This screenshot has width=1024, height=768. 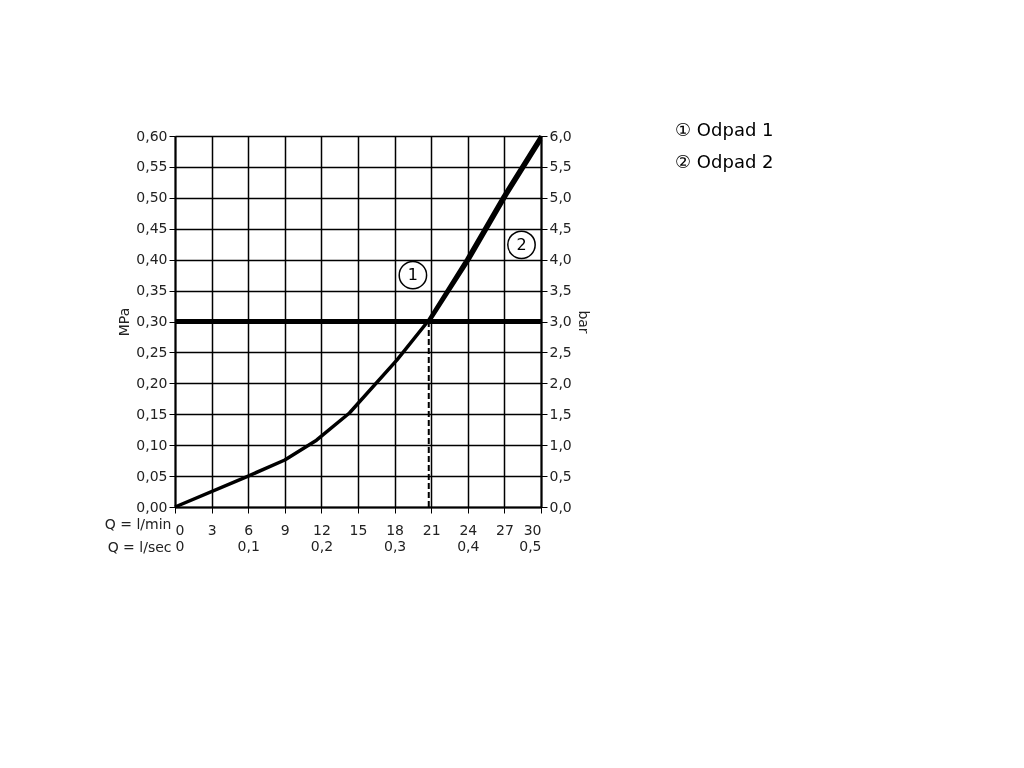 What do you see at coordinates (560, 506) in the screenshot?
I see `y2-tick-label: 0,0` at bounding box center [560, 506].